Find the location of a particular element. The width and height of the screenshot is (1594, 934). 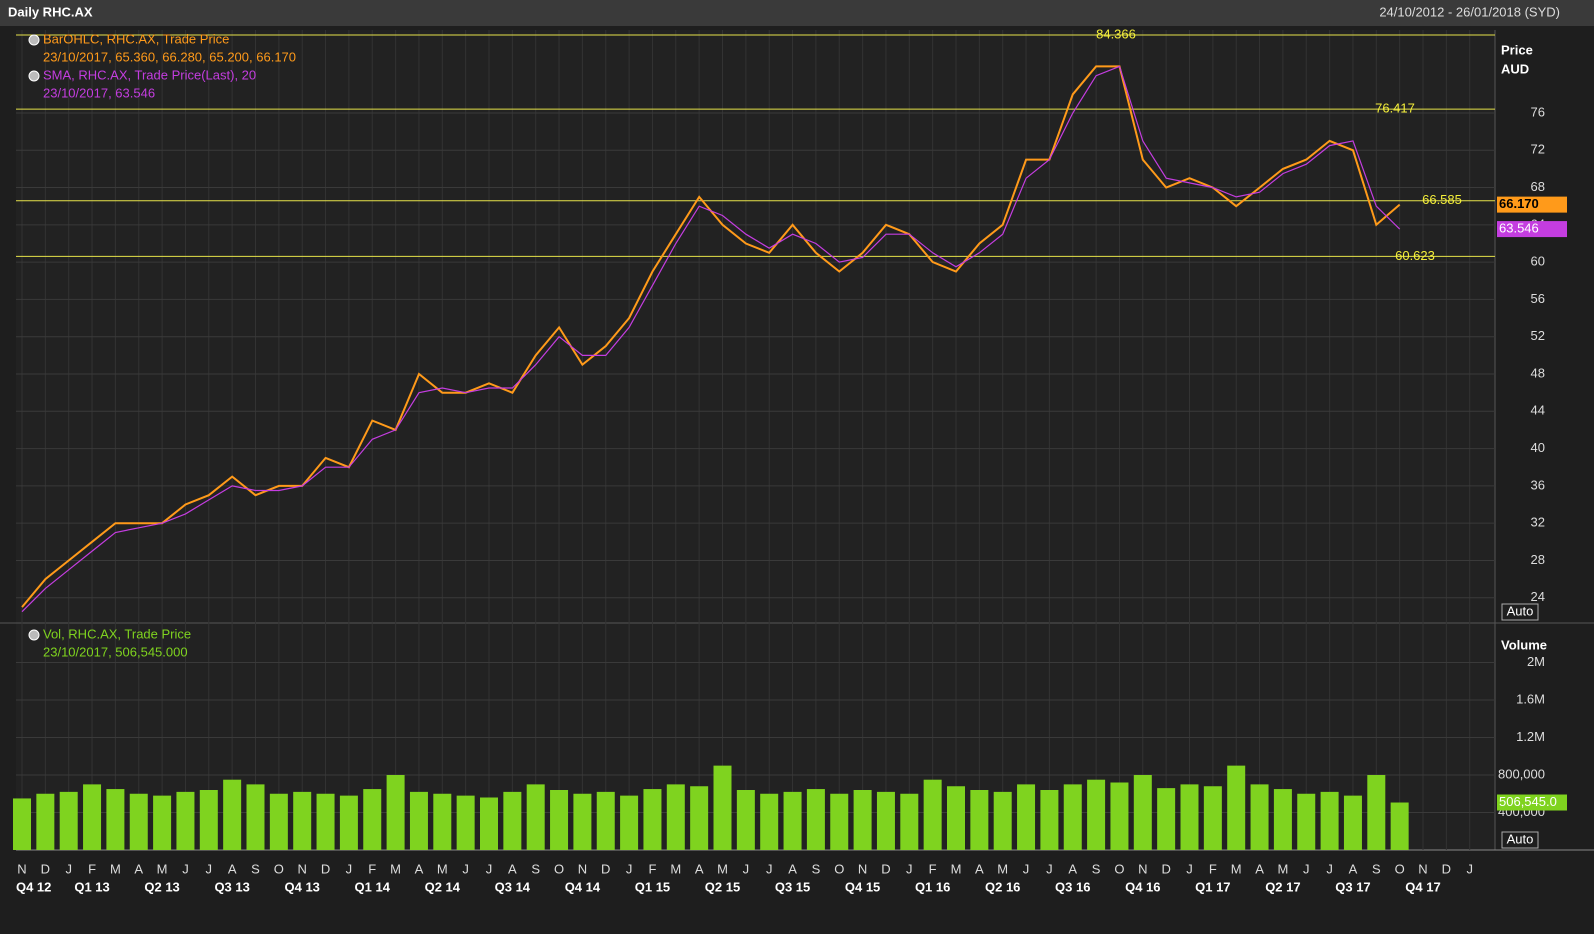

legend-detail: 23/10/2017, 506,545.000 is located at coordinates (115, 651).